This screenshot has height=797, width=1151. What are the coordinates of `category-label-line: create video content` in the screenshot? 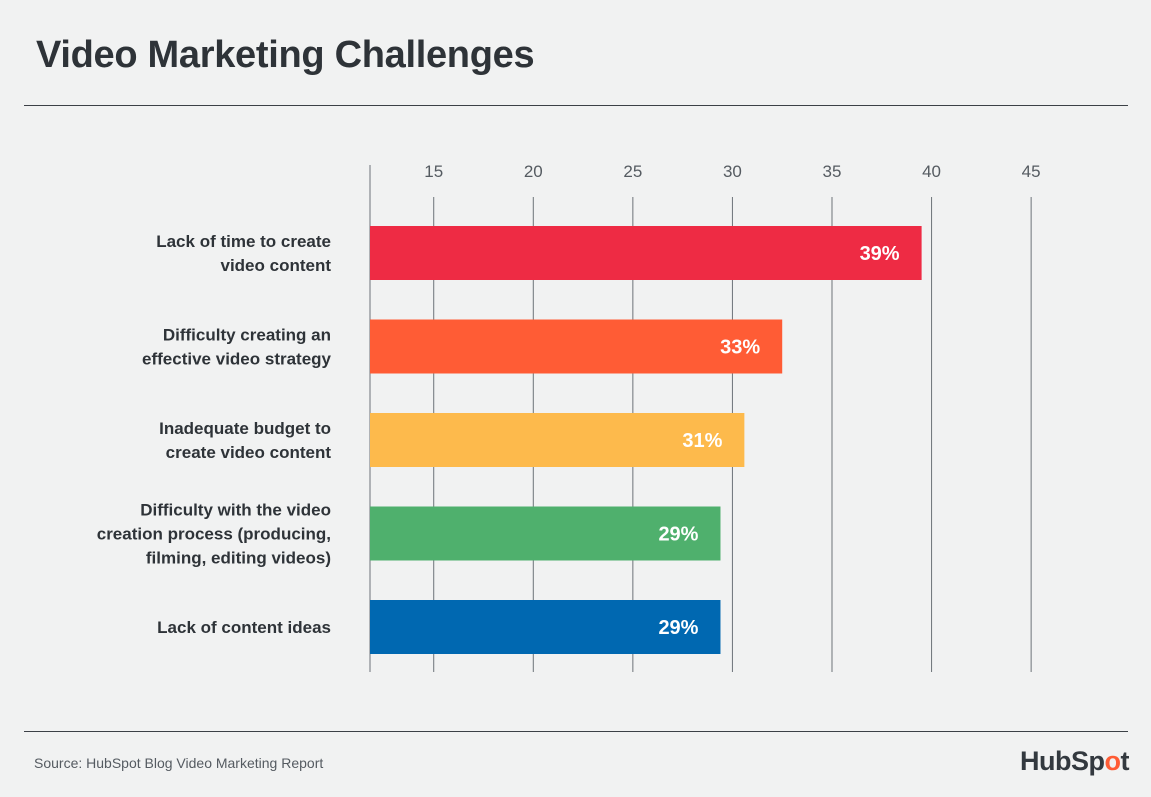 It's located at (249, 452).